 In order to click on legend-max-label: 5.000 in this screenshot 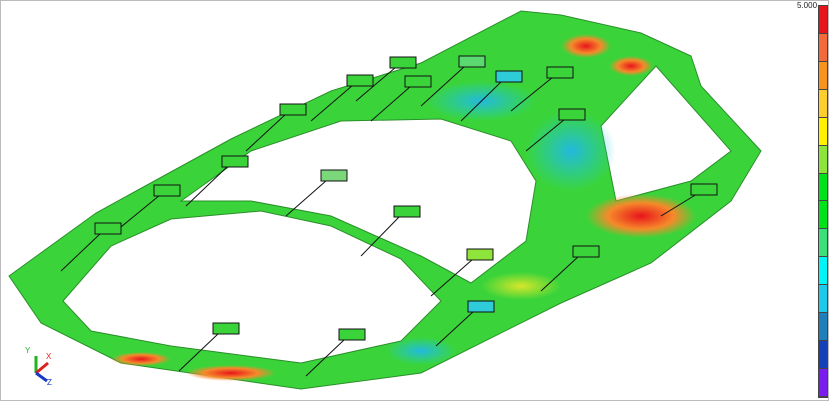, I will do `click(807, 5)`.